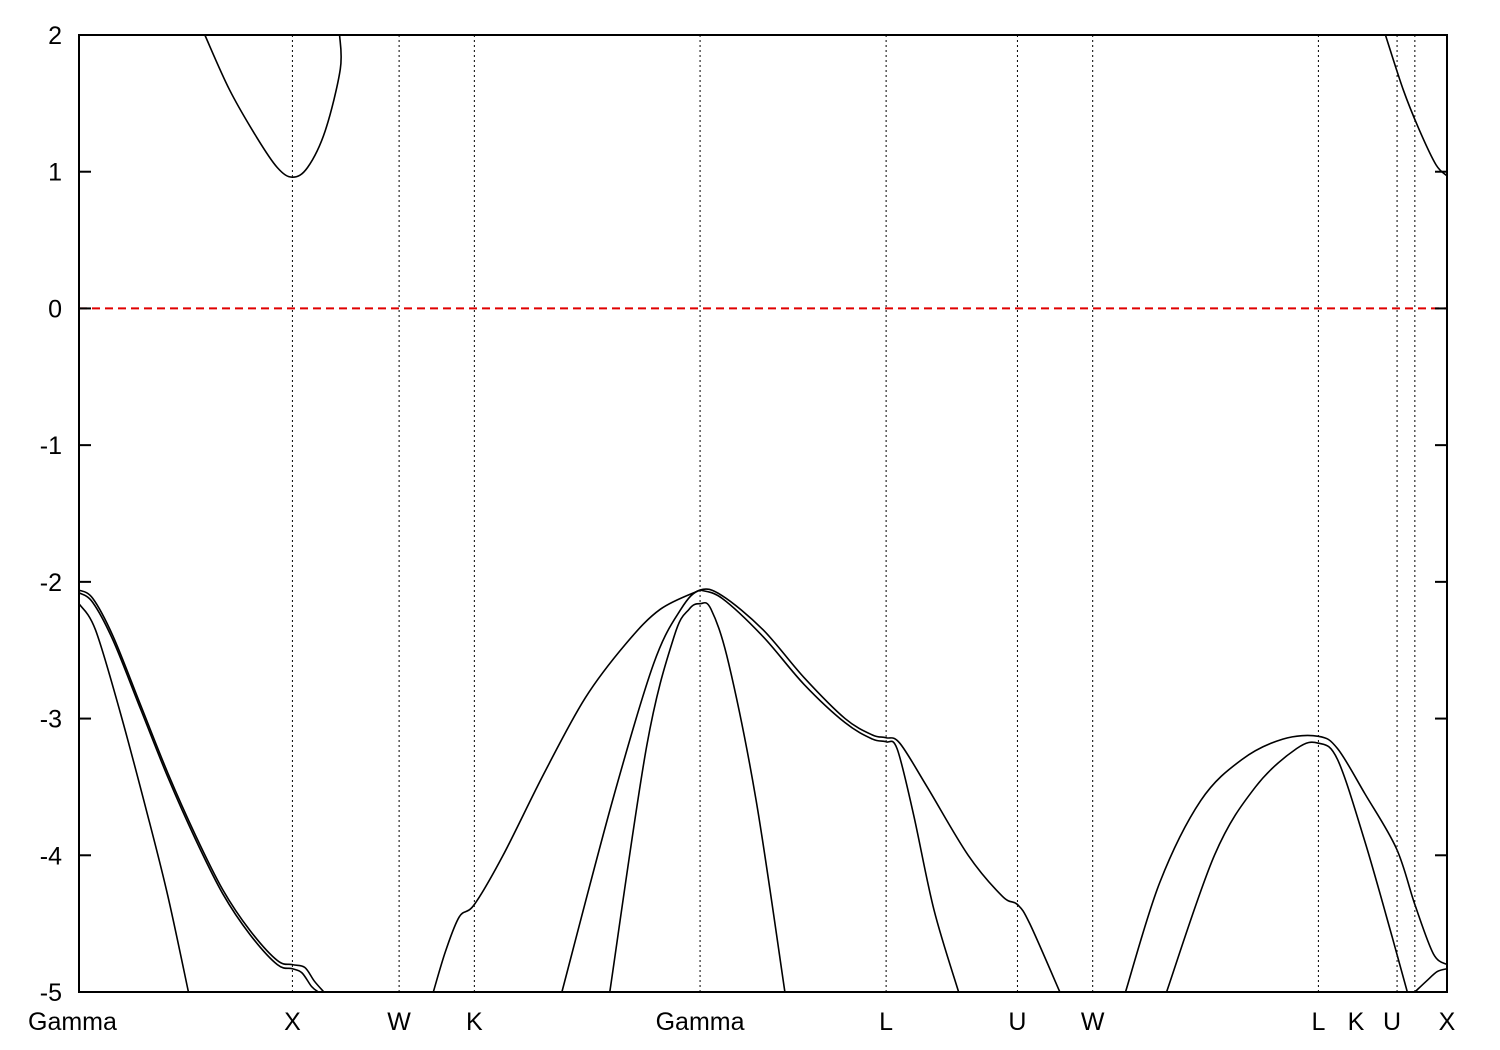 Image resolution: width=1500 pixels, height=1050 pixels. What do you see at coordinates (1318, 1022) in the screenshot?
I see `kpoint-label-8: L` at bounding box center [1318, 1022].